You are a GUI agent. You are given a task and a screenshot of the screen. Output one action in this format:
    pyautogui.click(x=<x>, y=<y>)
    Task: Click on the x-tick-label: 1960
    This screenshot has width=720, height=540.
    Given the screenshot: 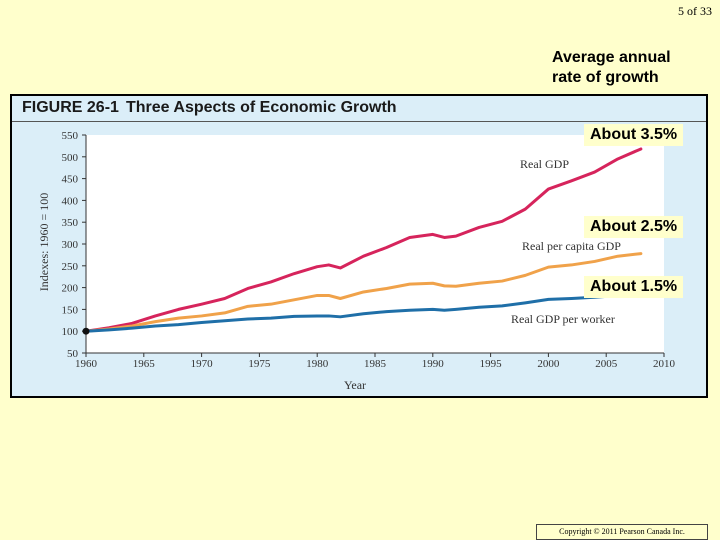 What is the action you would take?
    pyautogui.click(x=86, y=364)
    